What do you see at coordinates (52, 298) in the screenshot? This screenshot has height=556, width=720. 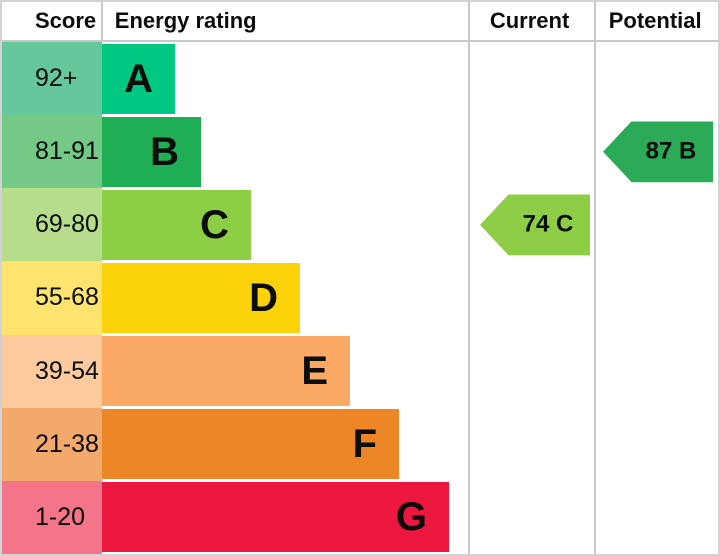 I see `score-cell: 55-68` at bounding box center [52, 298].